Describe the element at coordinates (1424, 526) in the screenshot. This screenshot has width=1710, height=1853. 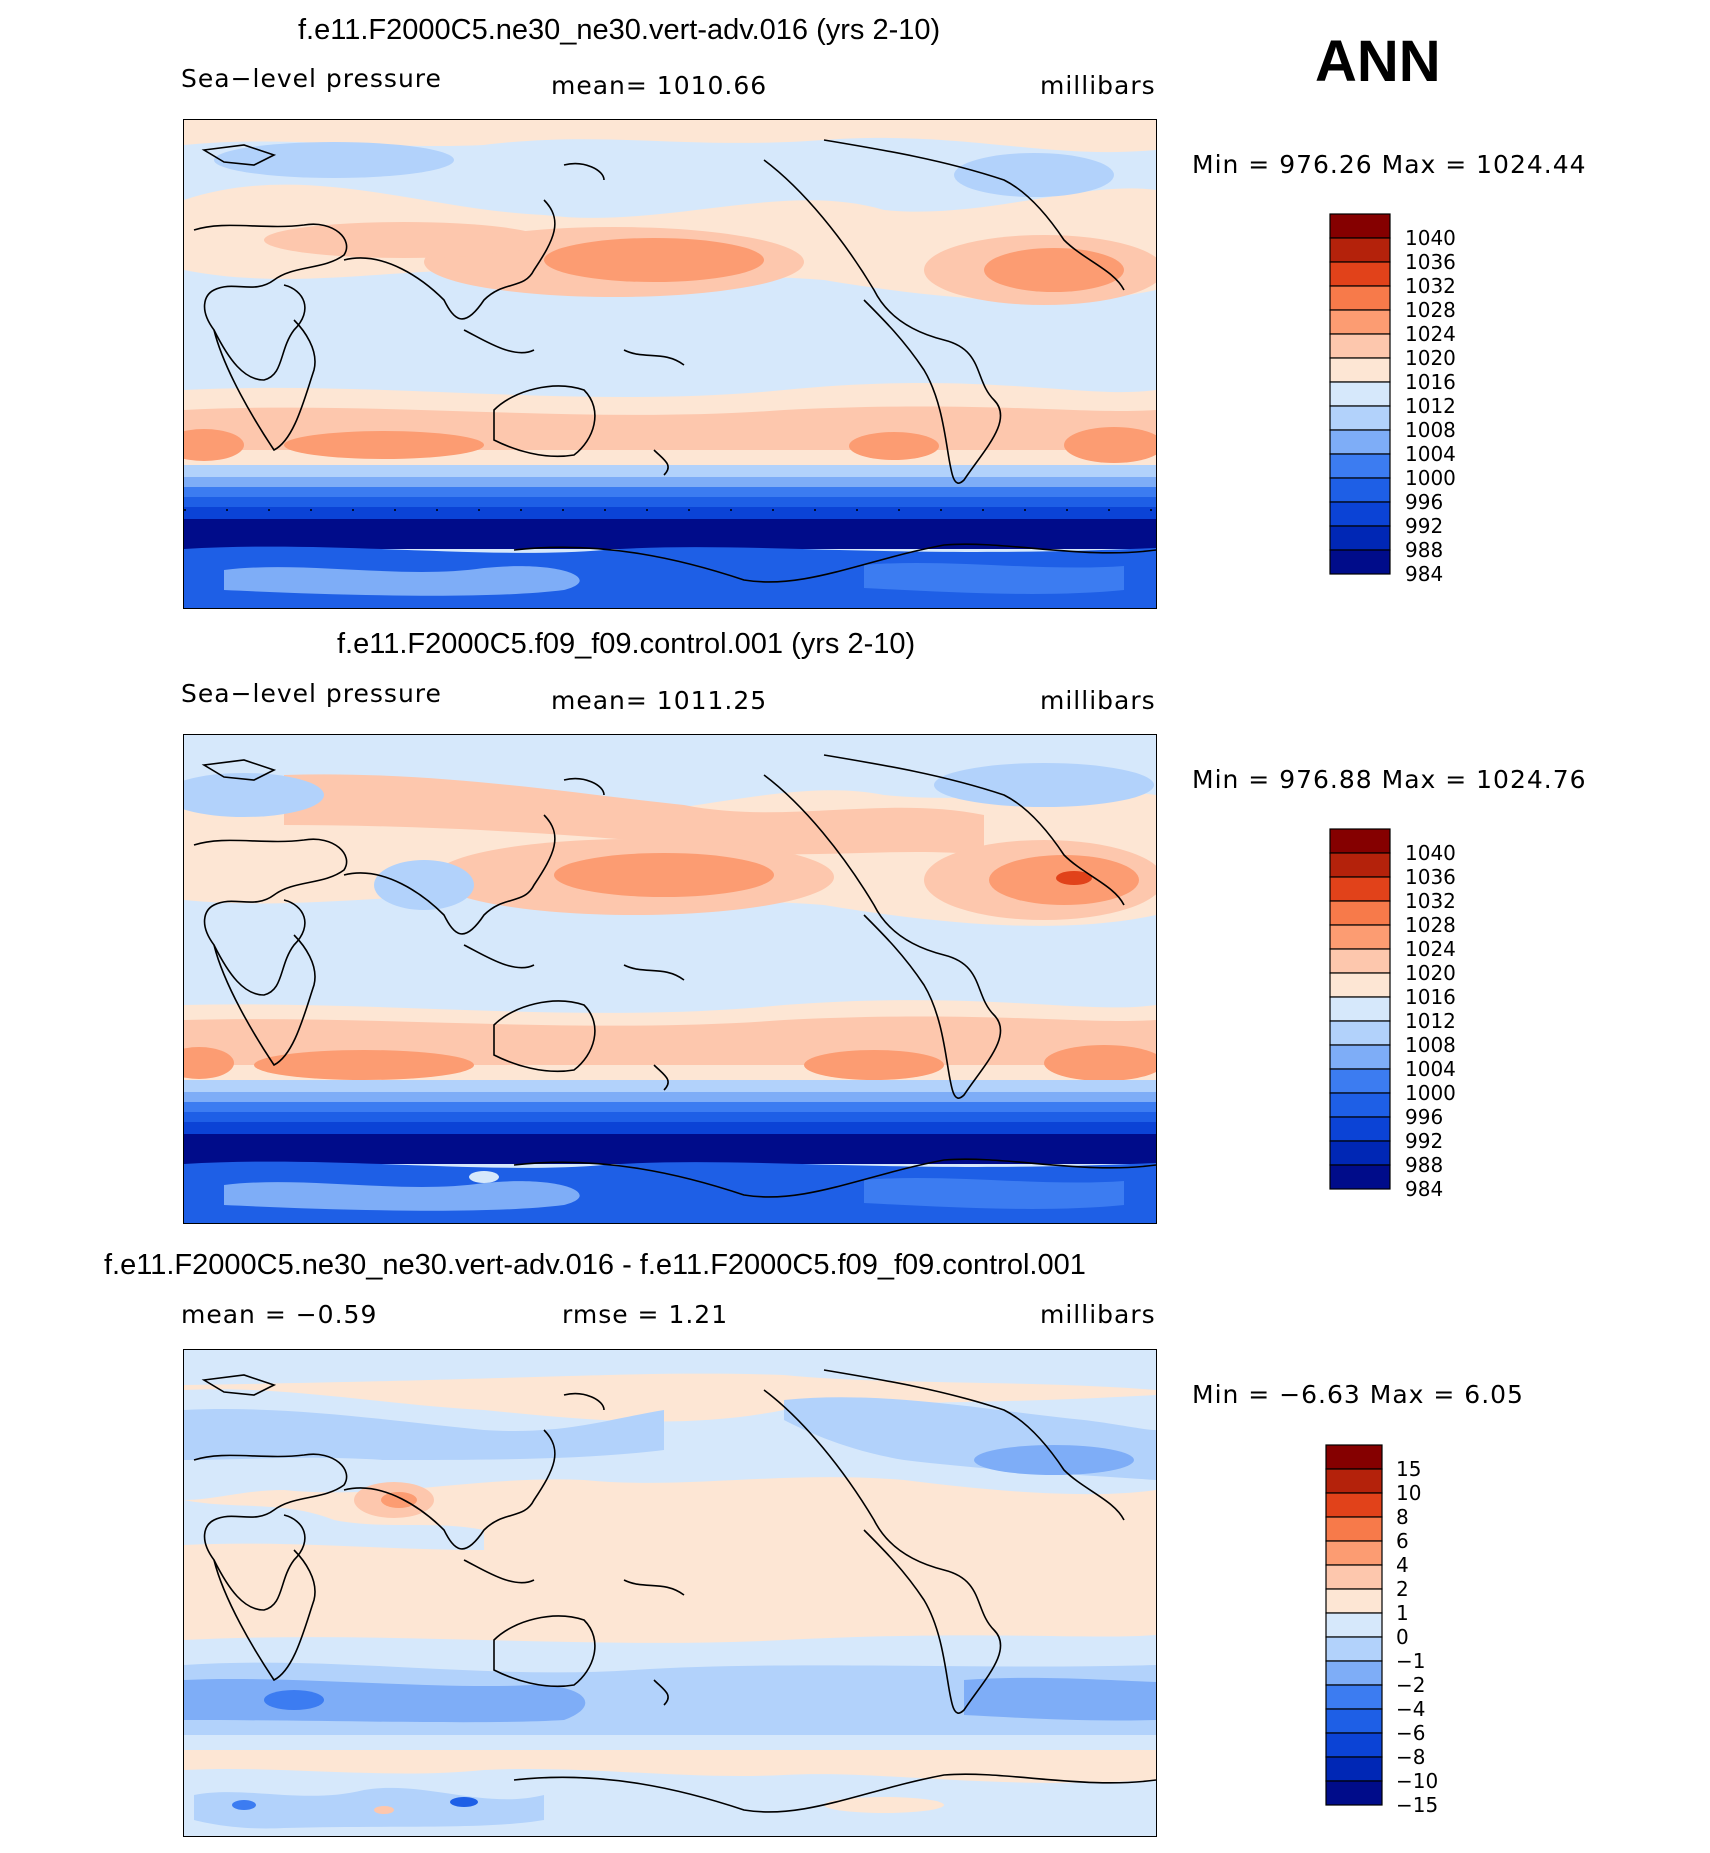
I see `panel-1-colorbar-label: 992` at that location.